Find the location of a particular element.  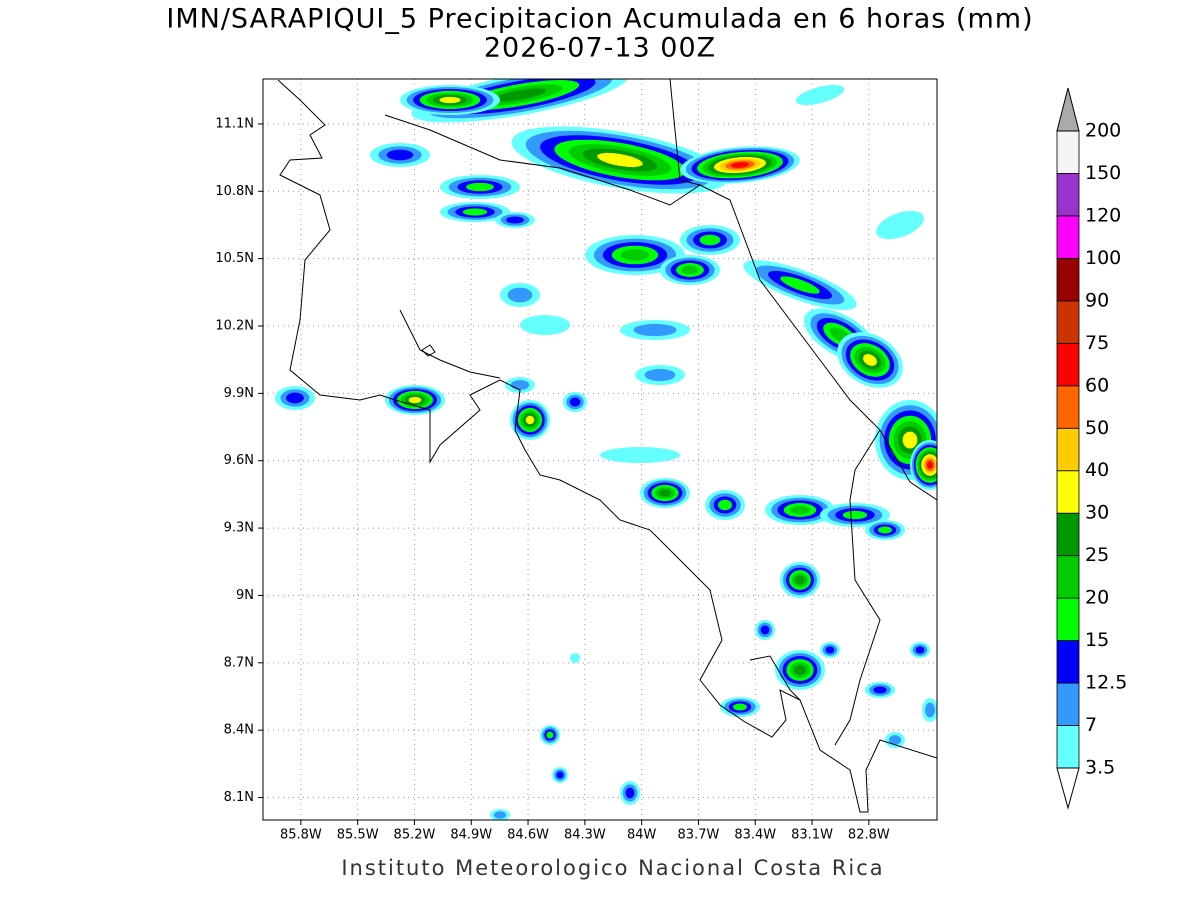

colorbar: 3.5 7 12.5 15 20 25 30 40 50 60 75 90 100 120 150 200 is located at coordinates (1091, 448).